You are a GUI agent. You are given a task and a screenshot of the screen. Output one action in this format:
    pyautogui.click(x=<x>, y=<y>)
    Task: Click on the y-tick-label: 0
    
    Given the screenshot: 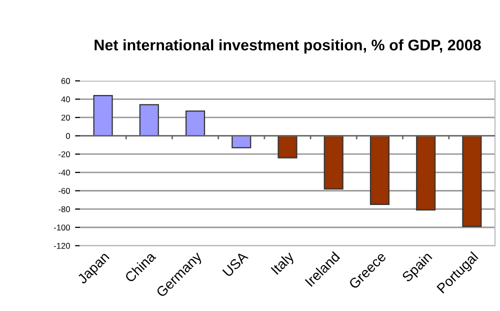 What is the action you would take?
    pyautogui.click(x=68, y=136)
    